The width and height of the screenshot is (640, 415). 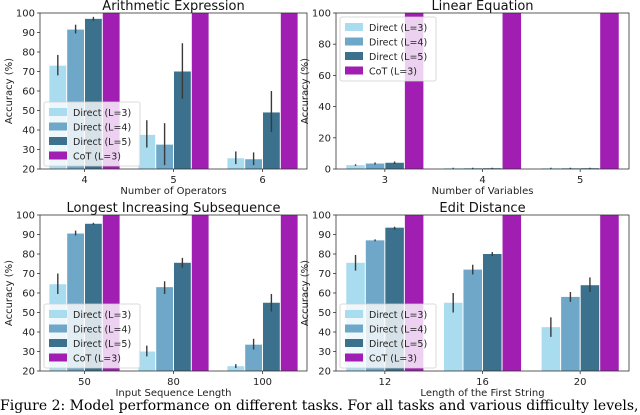 What do you see at coordinates (482, 7) in the screenshot?
I see `chart-title: Linear Equation` at bounding box center [482, 7].